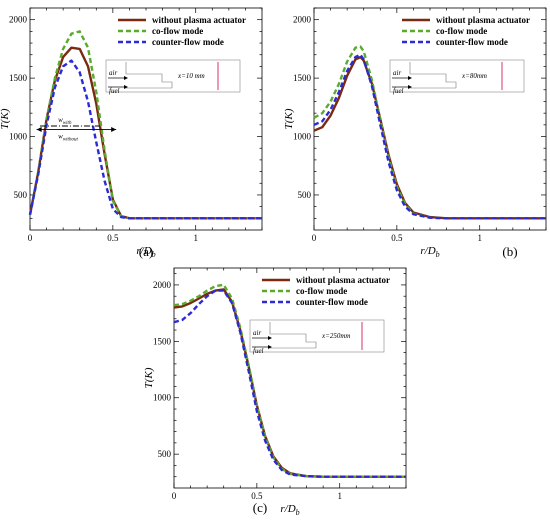 The width and height of the screenshot is (550, 520). What do you see at coordinates (39, 130) in the screenshot?
I see `w-arrow-left` at bounding box center [39, 130].